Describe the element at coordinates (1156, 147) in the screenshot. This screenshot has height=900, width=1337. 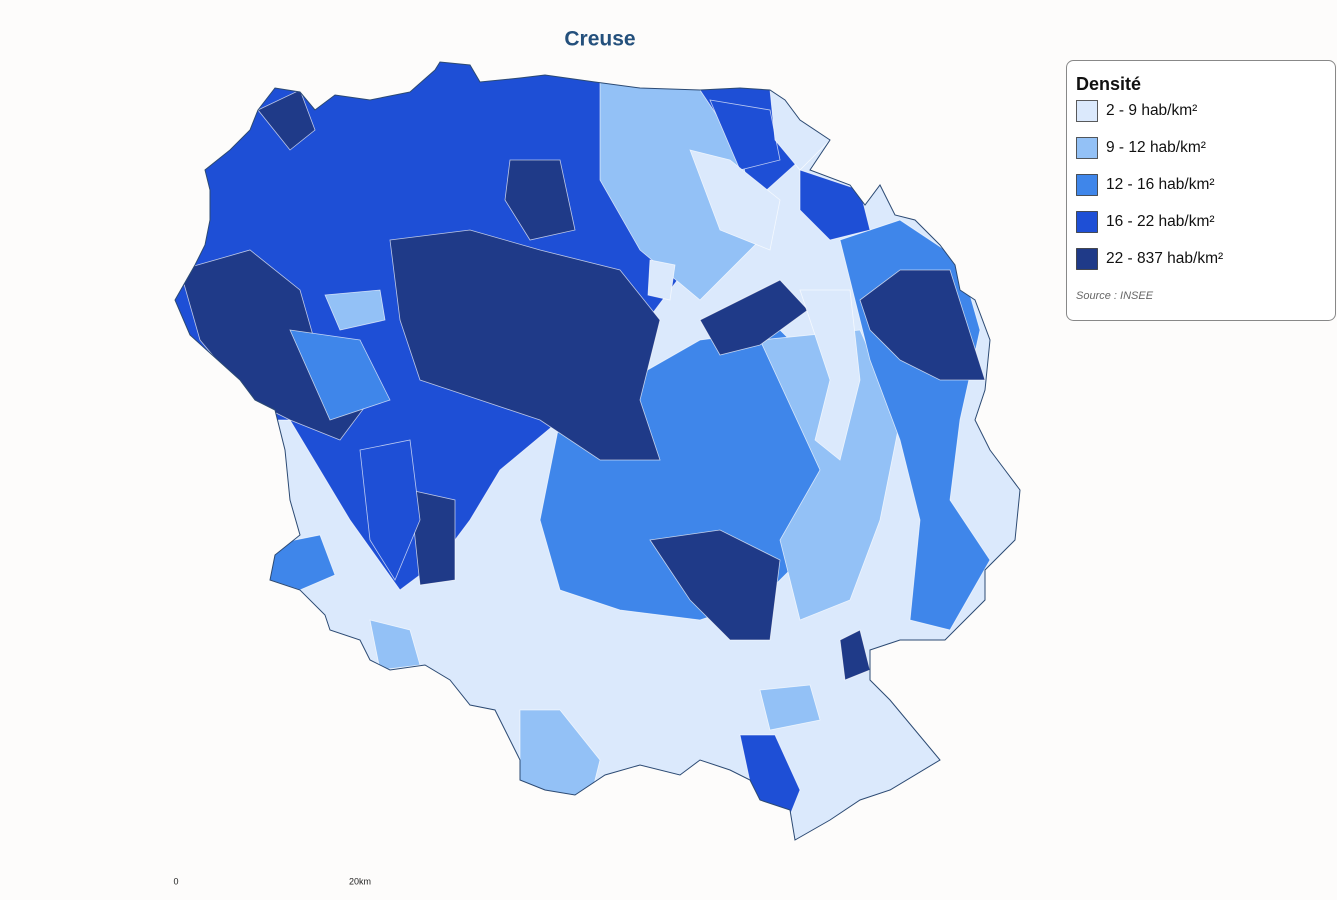
I see `legend-label: 9 - 12 hab/km²` at that location.